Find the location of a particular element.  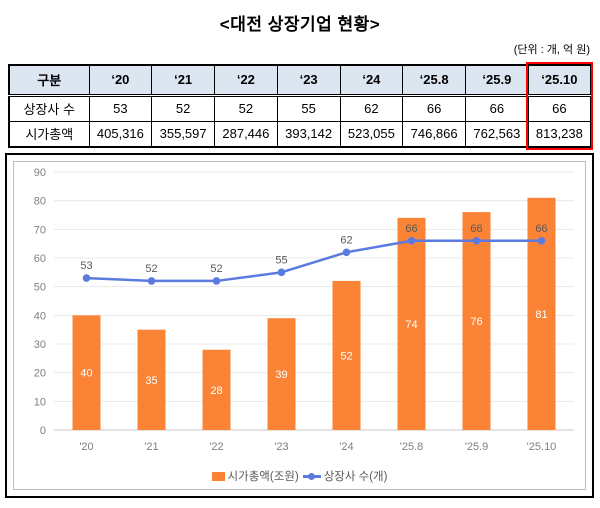

table-cell: 746,866 is located at coordinates (434, 134).